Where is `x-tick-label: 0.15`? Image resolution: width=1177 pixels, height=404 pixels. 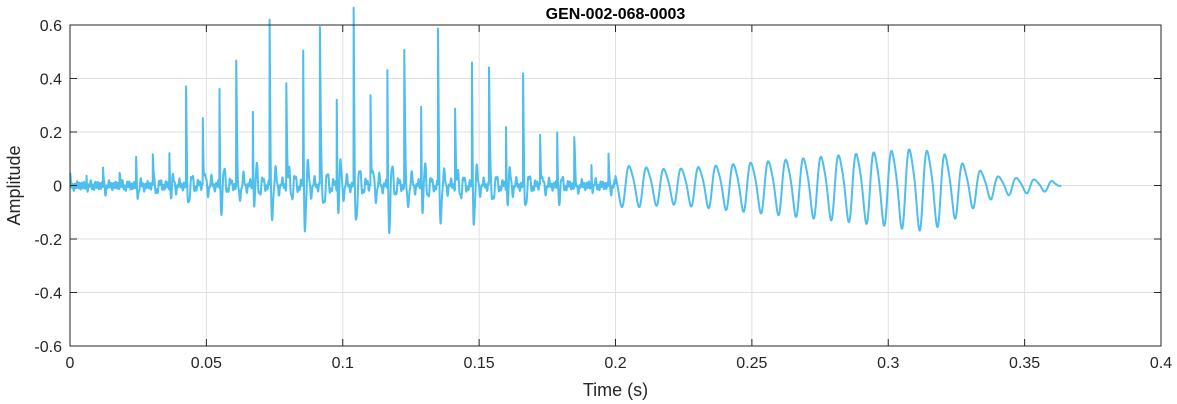
x-tick-label: 0.15 is located at coordinates (479, 363).